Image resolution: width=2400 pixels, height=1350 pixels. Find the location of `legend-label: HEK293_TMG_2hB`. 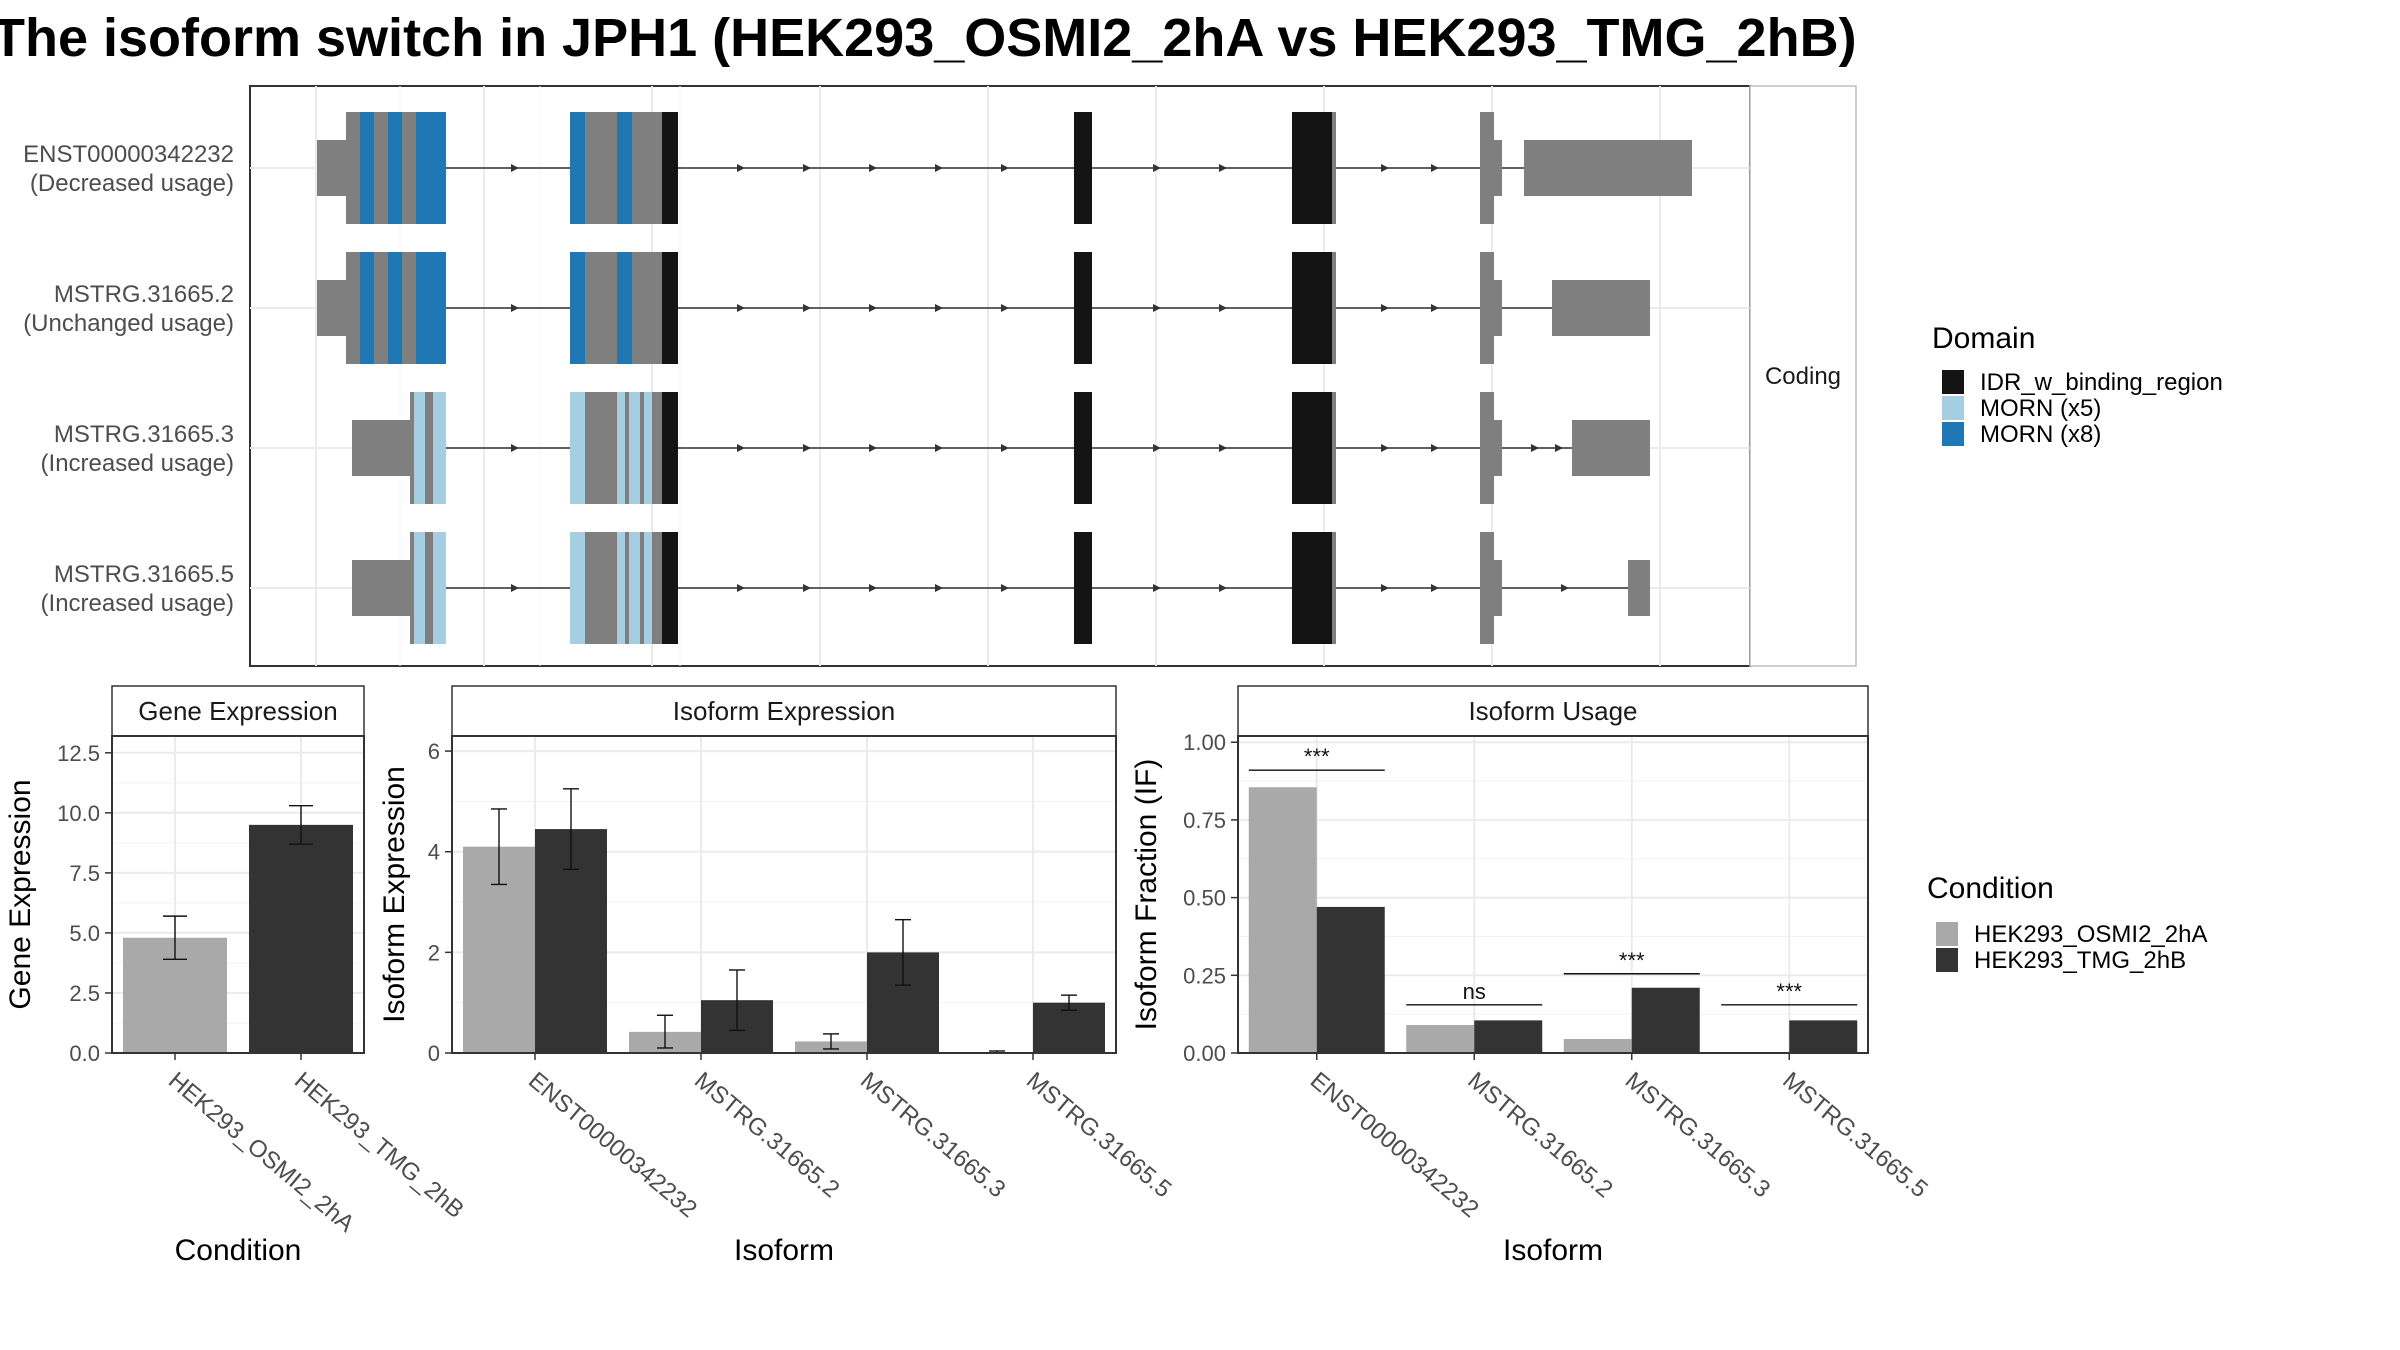

legend-label: HEK293_TMG_2hB is located at coordinates (2080, 960).